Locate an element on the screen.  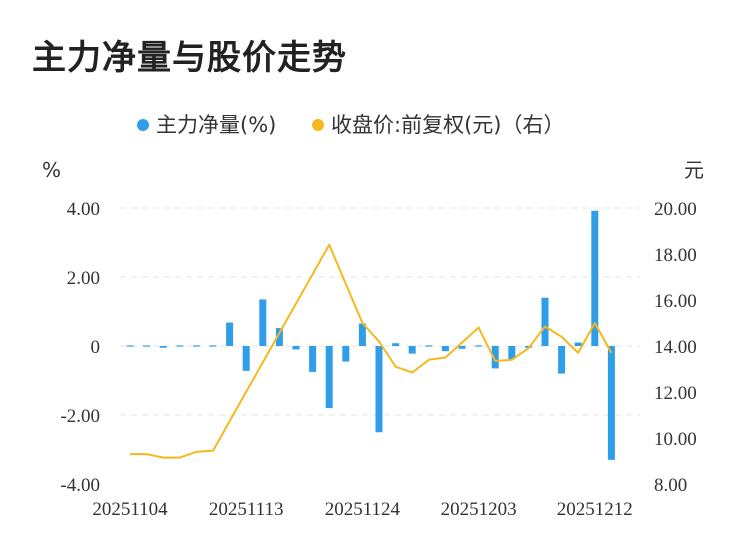
x-tick-label: 20251124 is located at coordinates (363, 509).